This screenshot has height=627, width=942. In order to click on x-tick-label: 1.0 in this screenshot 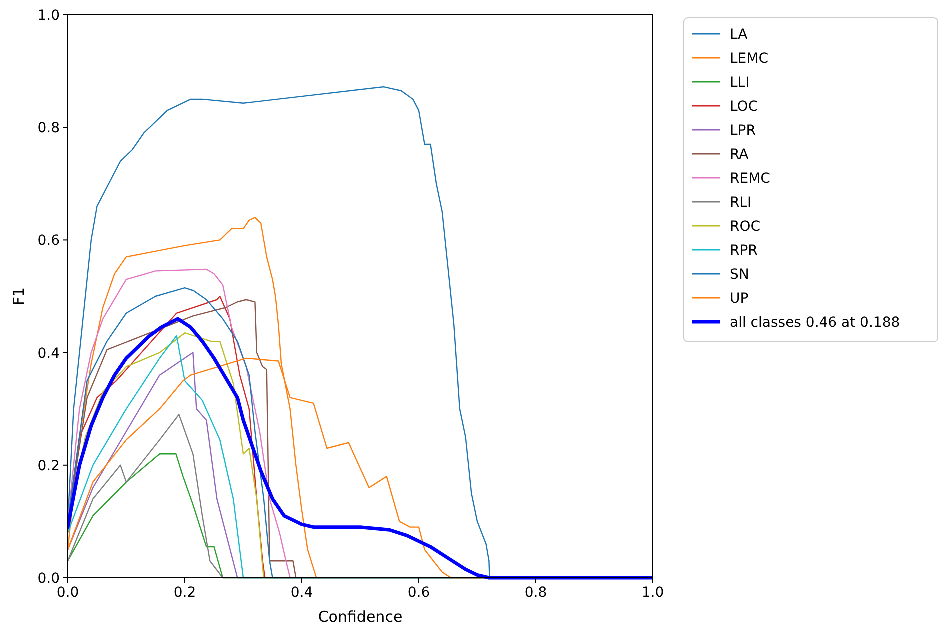, I will do `click(653, 593)`.